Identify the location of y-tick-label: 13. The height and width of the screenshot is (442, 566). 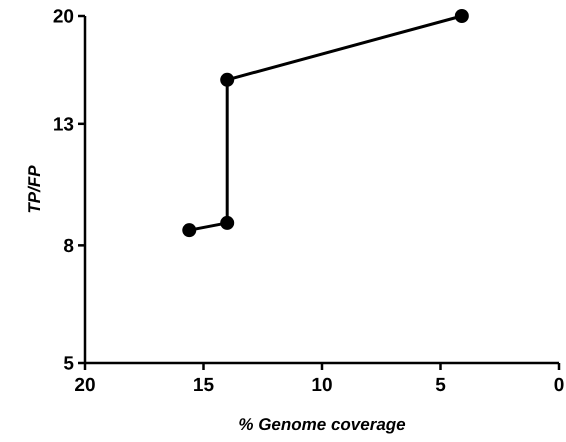
(63, 125).